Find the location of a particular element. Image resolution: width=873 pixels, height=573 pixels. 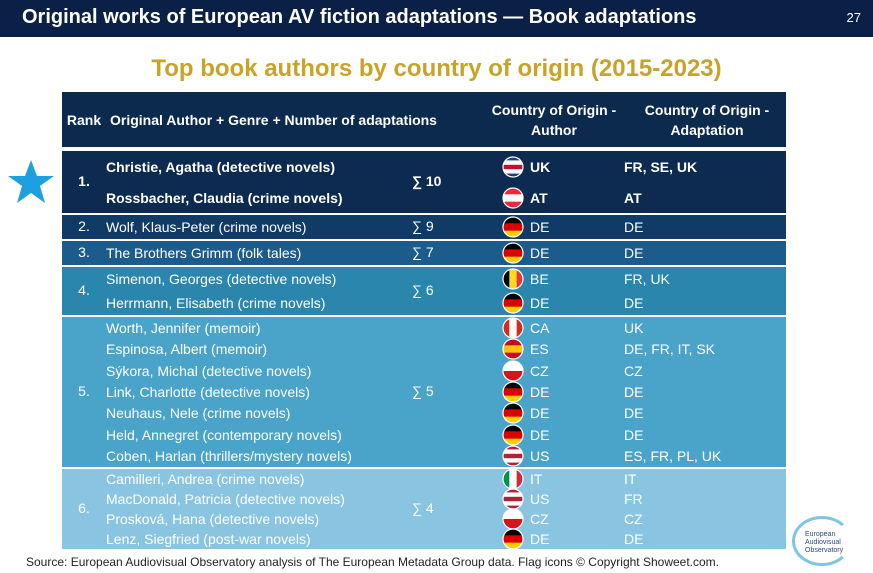

author: Lenz, Siegfried (post-war novels) is located at coordinates (208, 539).